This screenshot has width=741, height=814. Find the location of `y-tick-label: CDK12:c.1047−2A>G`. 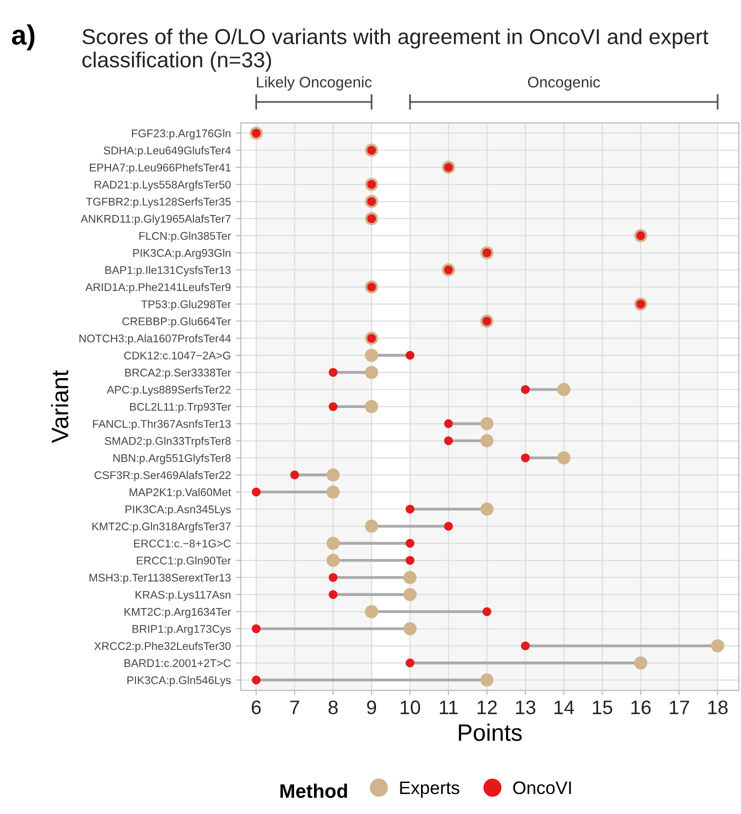

y-tick-label: CDK12:c.1047−2A>G is located at coordinates (177, 356).